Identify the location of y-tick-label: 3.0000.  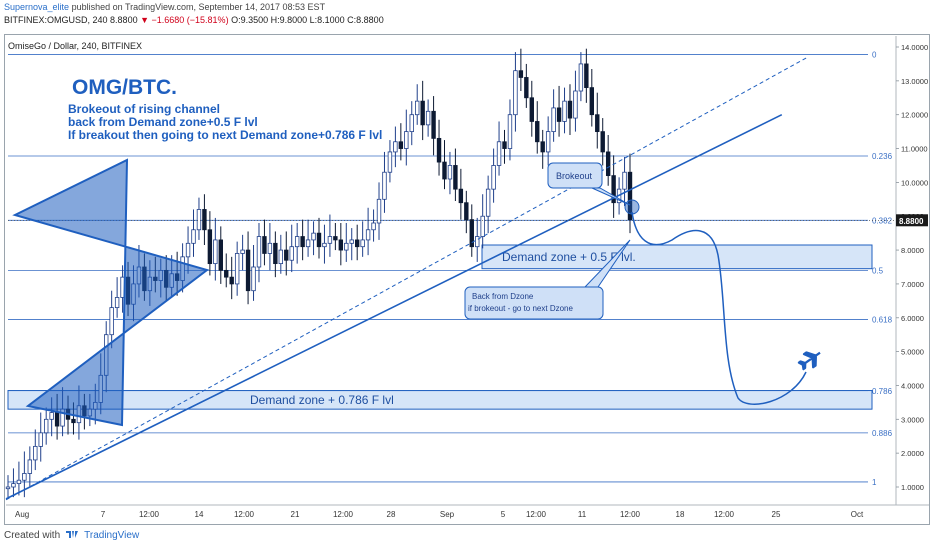
(912, 419).